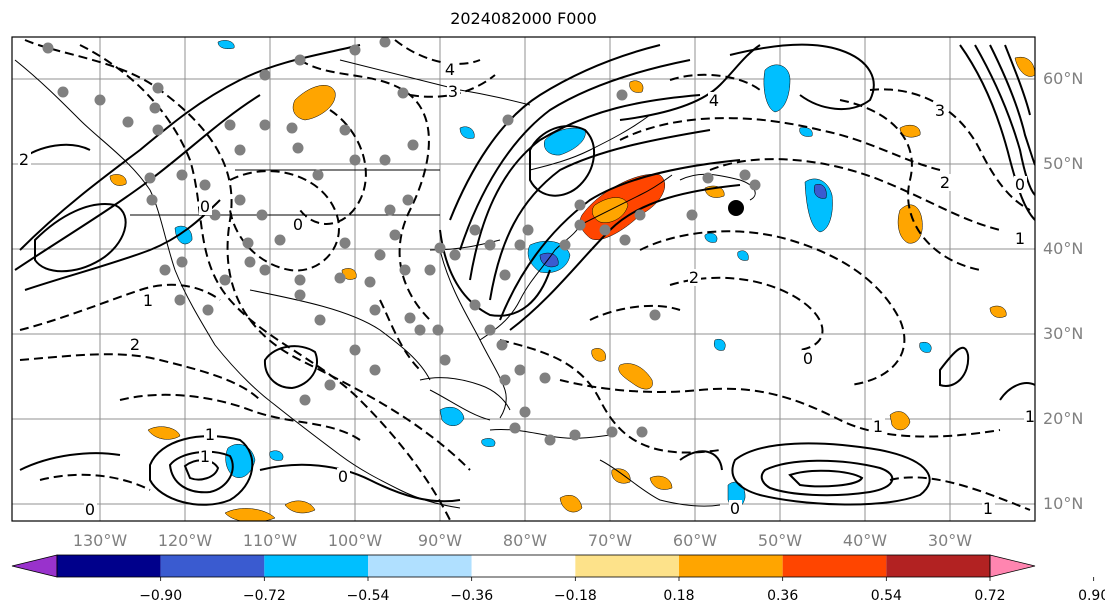  I want to click on highlight-point, so click(736, 208).